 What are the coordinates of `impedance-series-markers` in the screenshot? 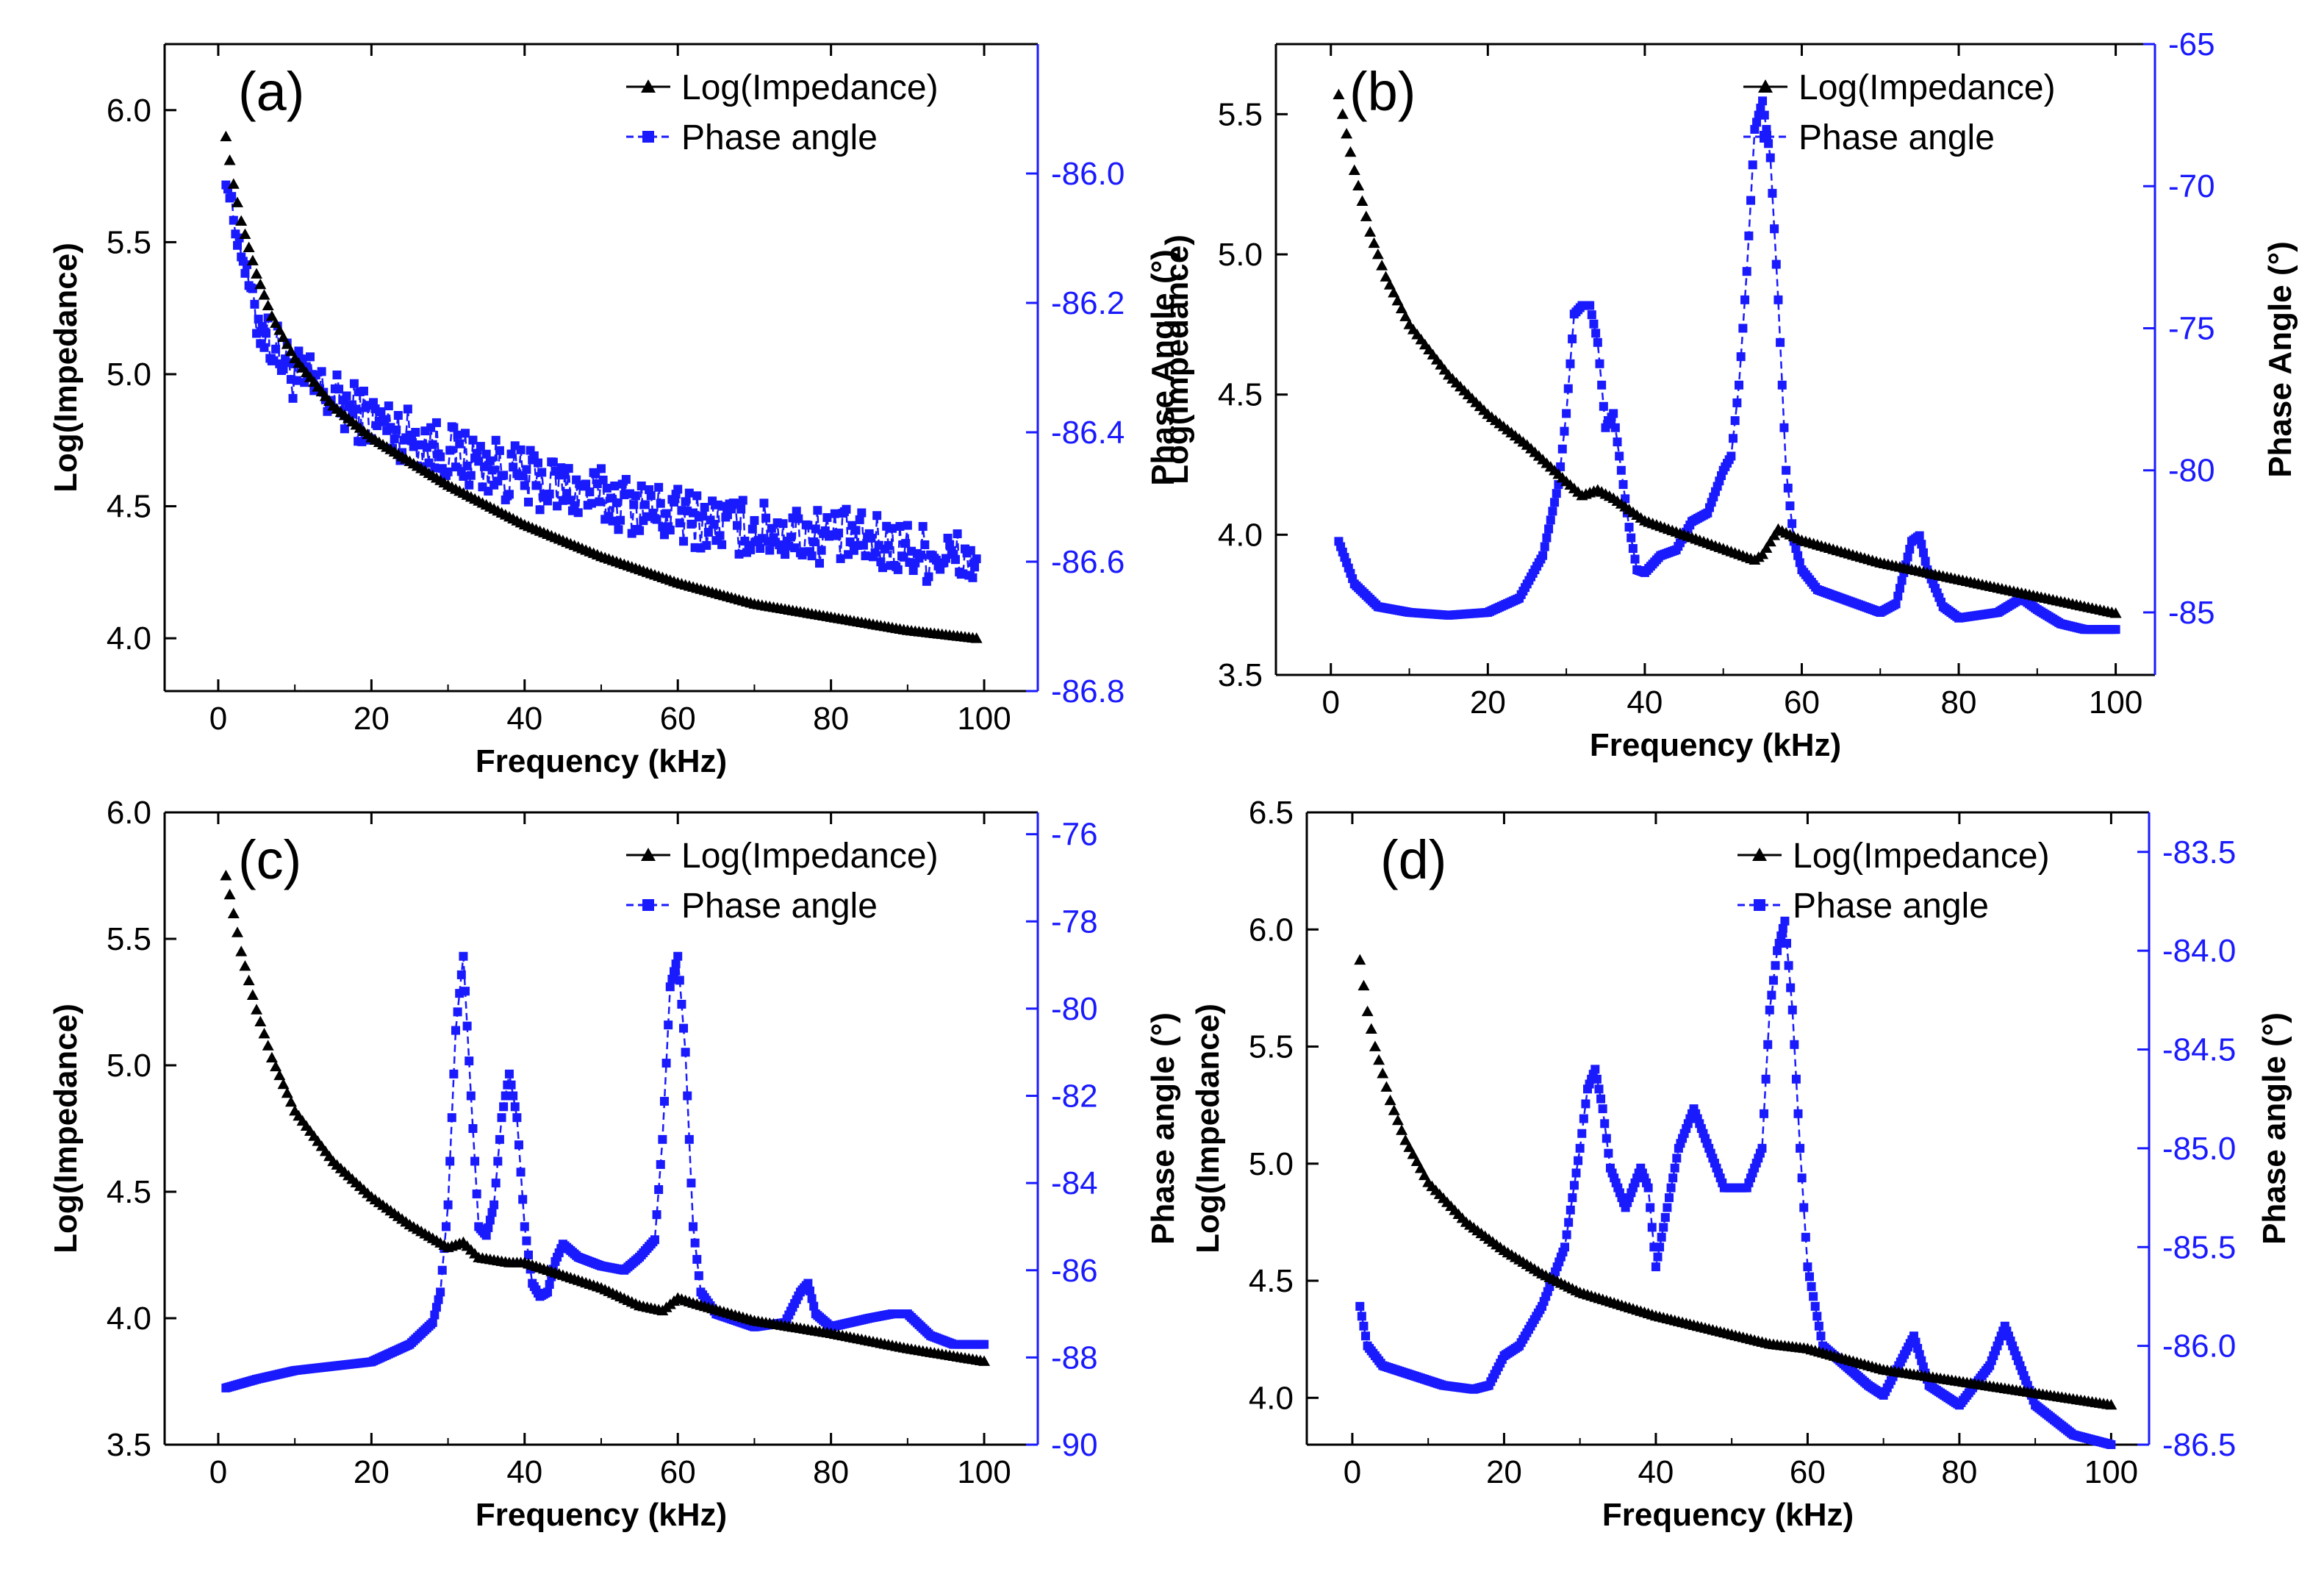 It's located at (1735, 1182).